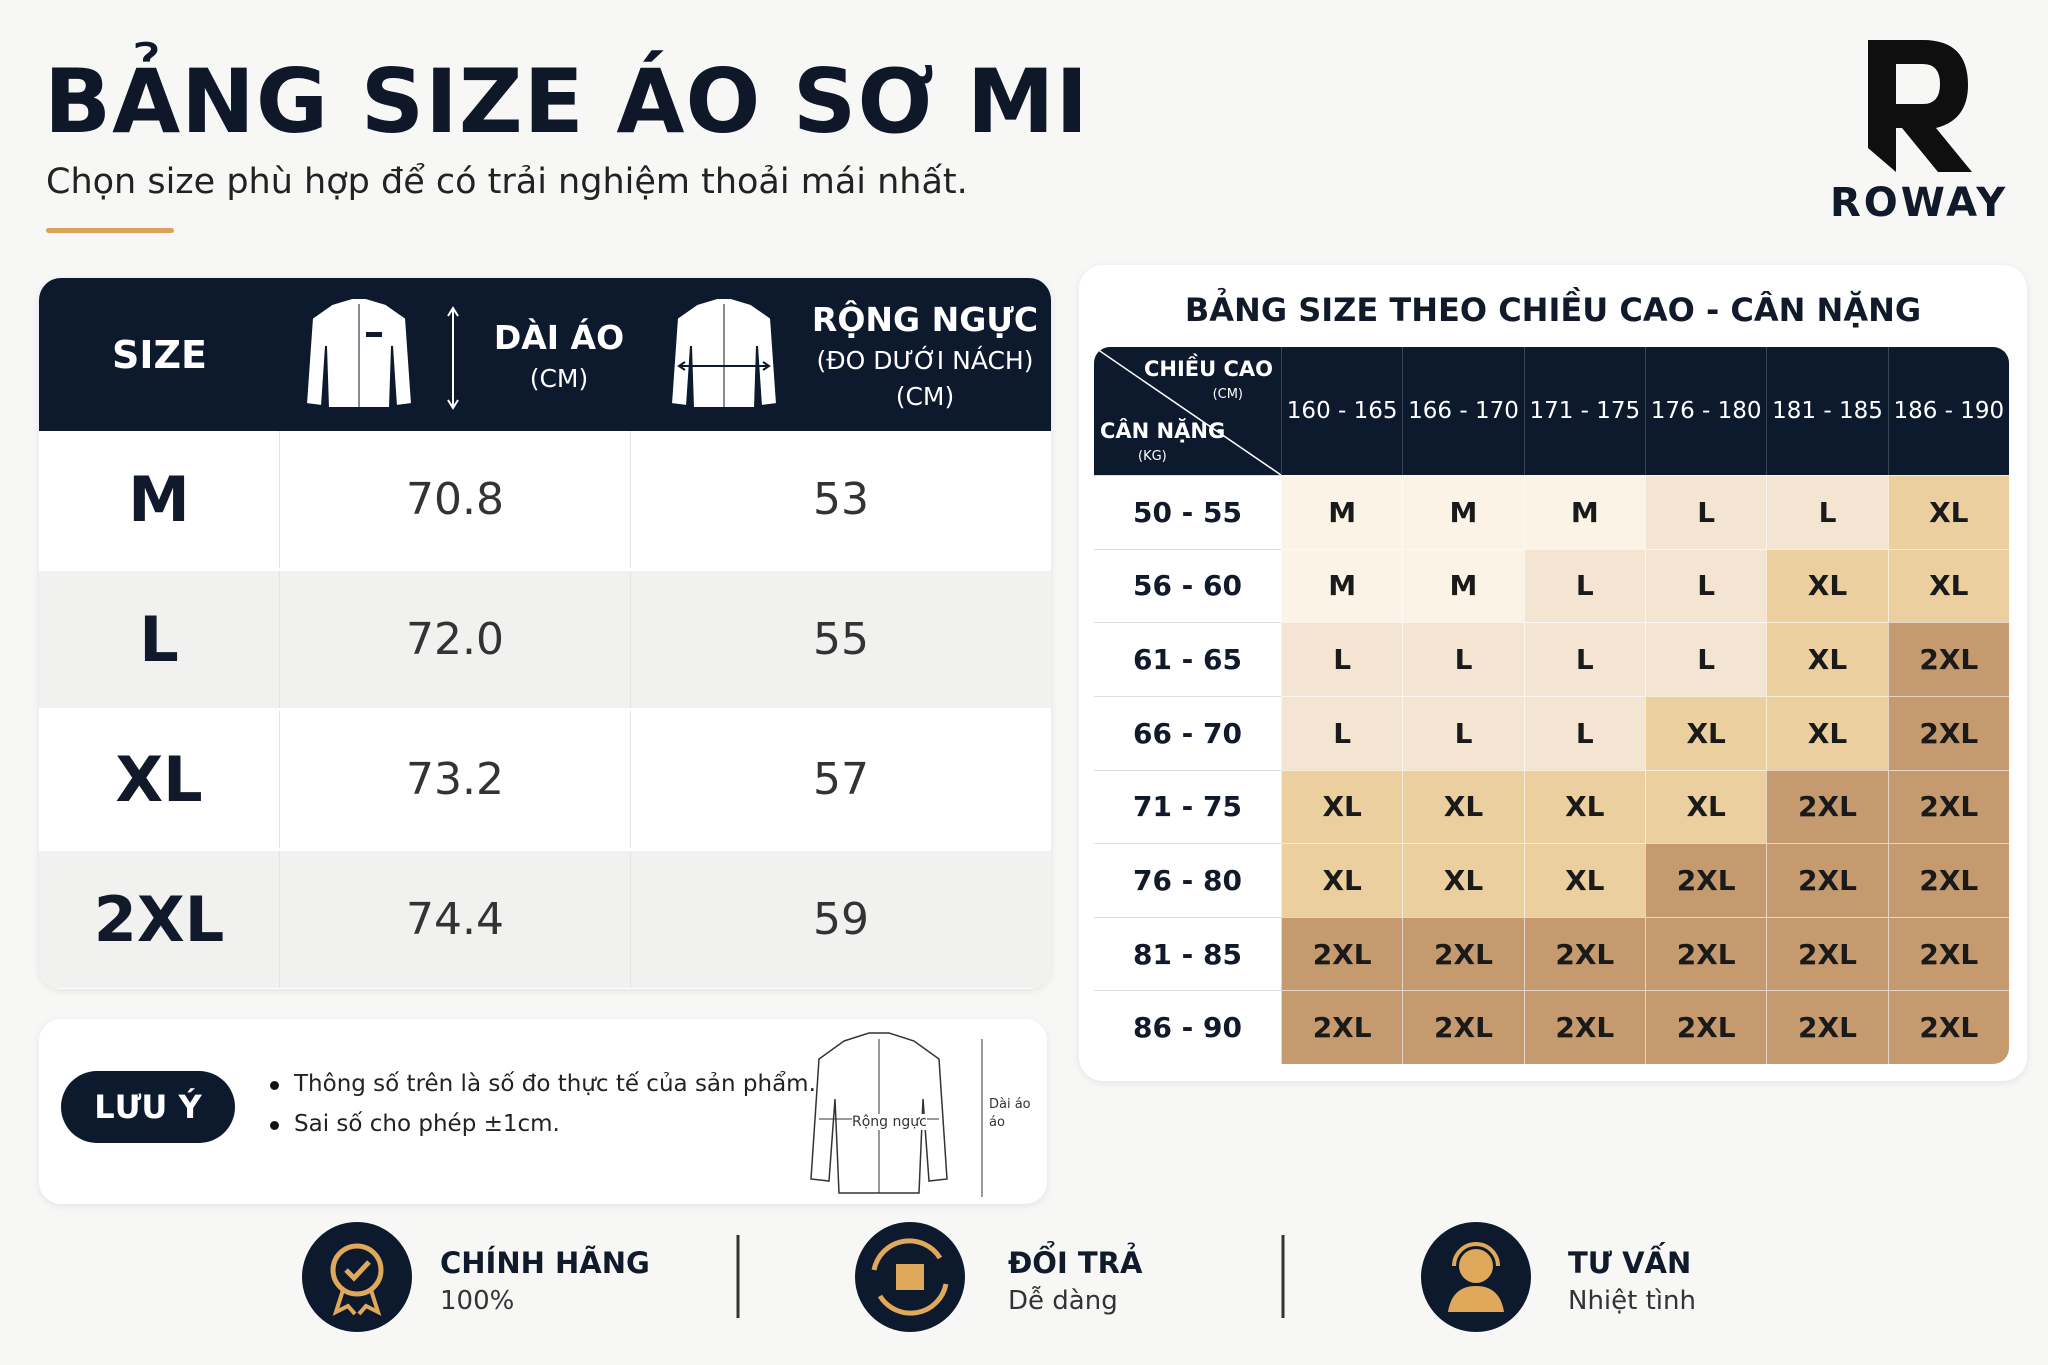  Describe the element at coordinates (1553, 310) in the screenshot. I see `matrix-title: BẢNG SIZE THEO CHIỀU CAO - CÂN NẶNG` at that location.